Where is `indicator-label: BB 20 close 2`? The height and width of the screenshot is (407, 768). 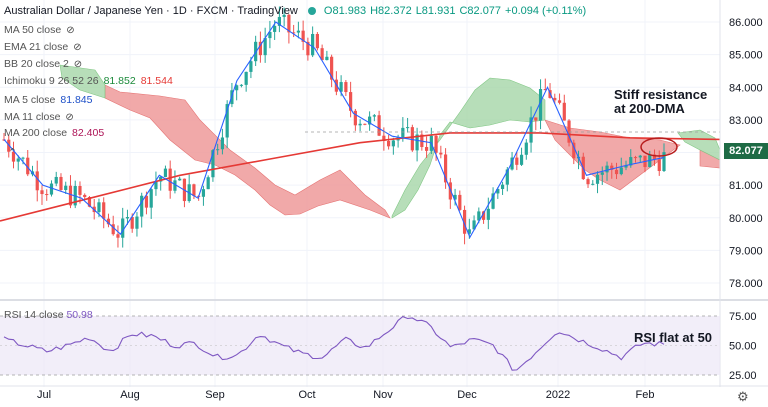
indicator-label: BB 20 close 2 is located at coordinates (36, 64).